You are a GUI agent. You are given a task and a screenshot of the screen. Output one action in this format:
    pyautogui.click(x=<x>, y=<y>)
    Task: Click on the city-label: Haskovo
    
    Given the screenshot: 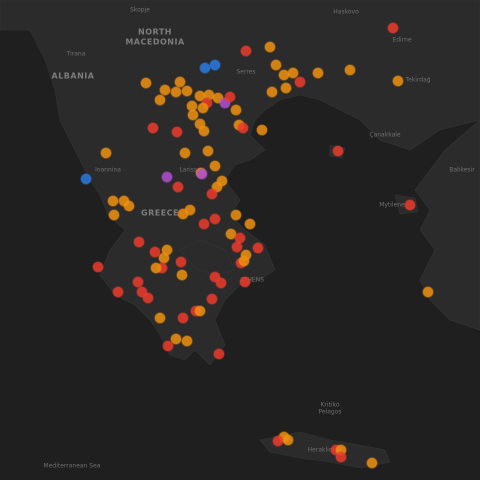 What is the action you would take?
    pyautogui.click(x=346, y=12)
    